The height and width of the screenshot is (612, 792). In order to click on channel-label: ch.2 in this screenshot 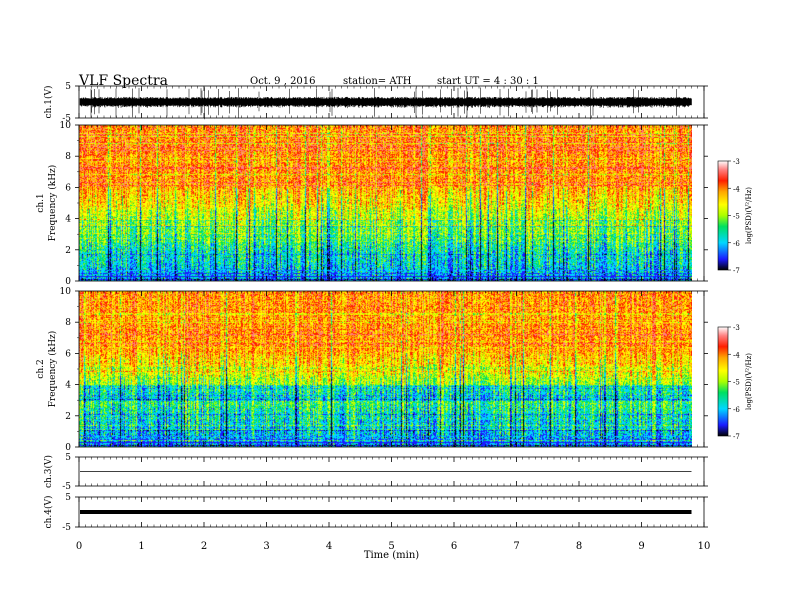, I will do `click(41, 368)`.